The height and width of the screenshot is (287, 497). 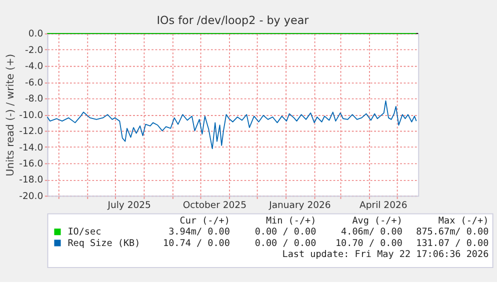 I want to click on y-tick-label: -12.0, so click(x=31, y=132).